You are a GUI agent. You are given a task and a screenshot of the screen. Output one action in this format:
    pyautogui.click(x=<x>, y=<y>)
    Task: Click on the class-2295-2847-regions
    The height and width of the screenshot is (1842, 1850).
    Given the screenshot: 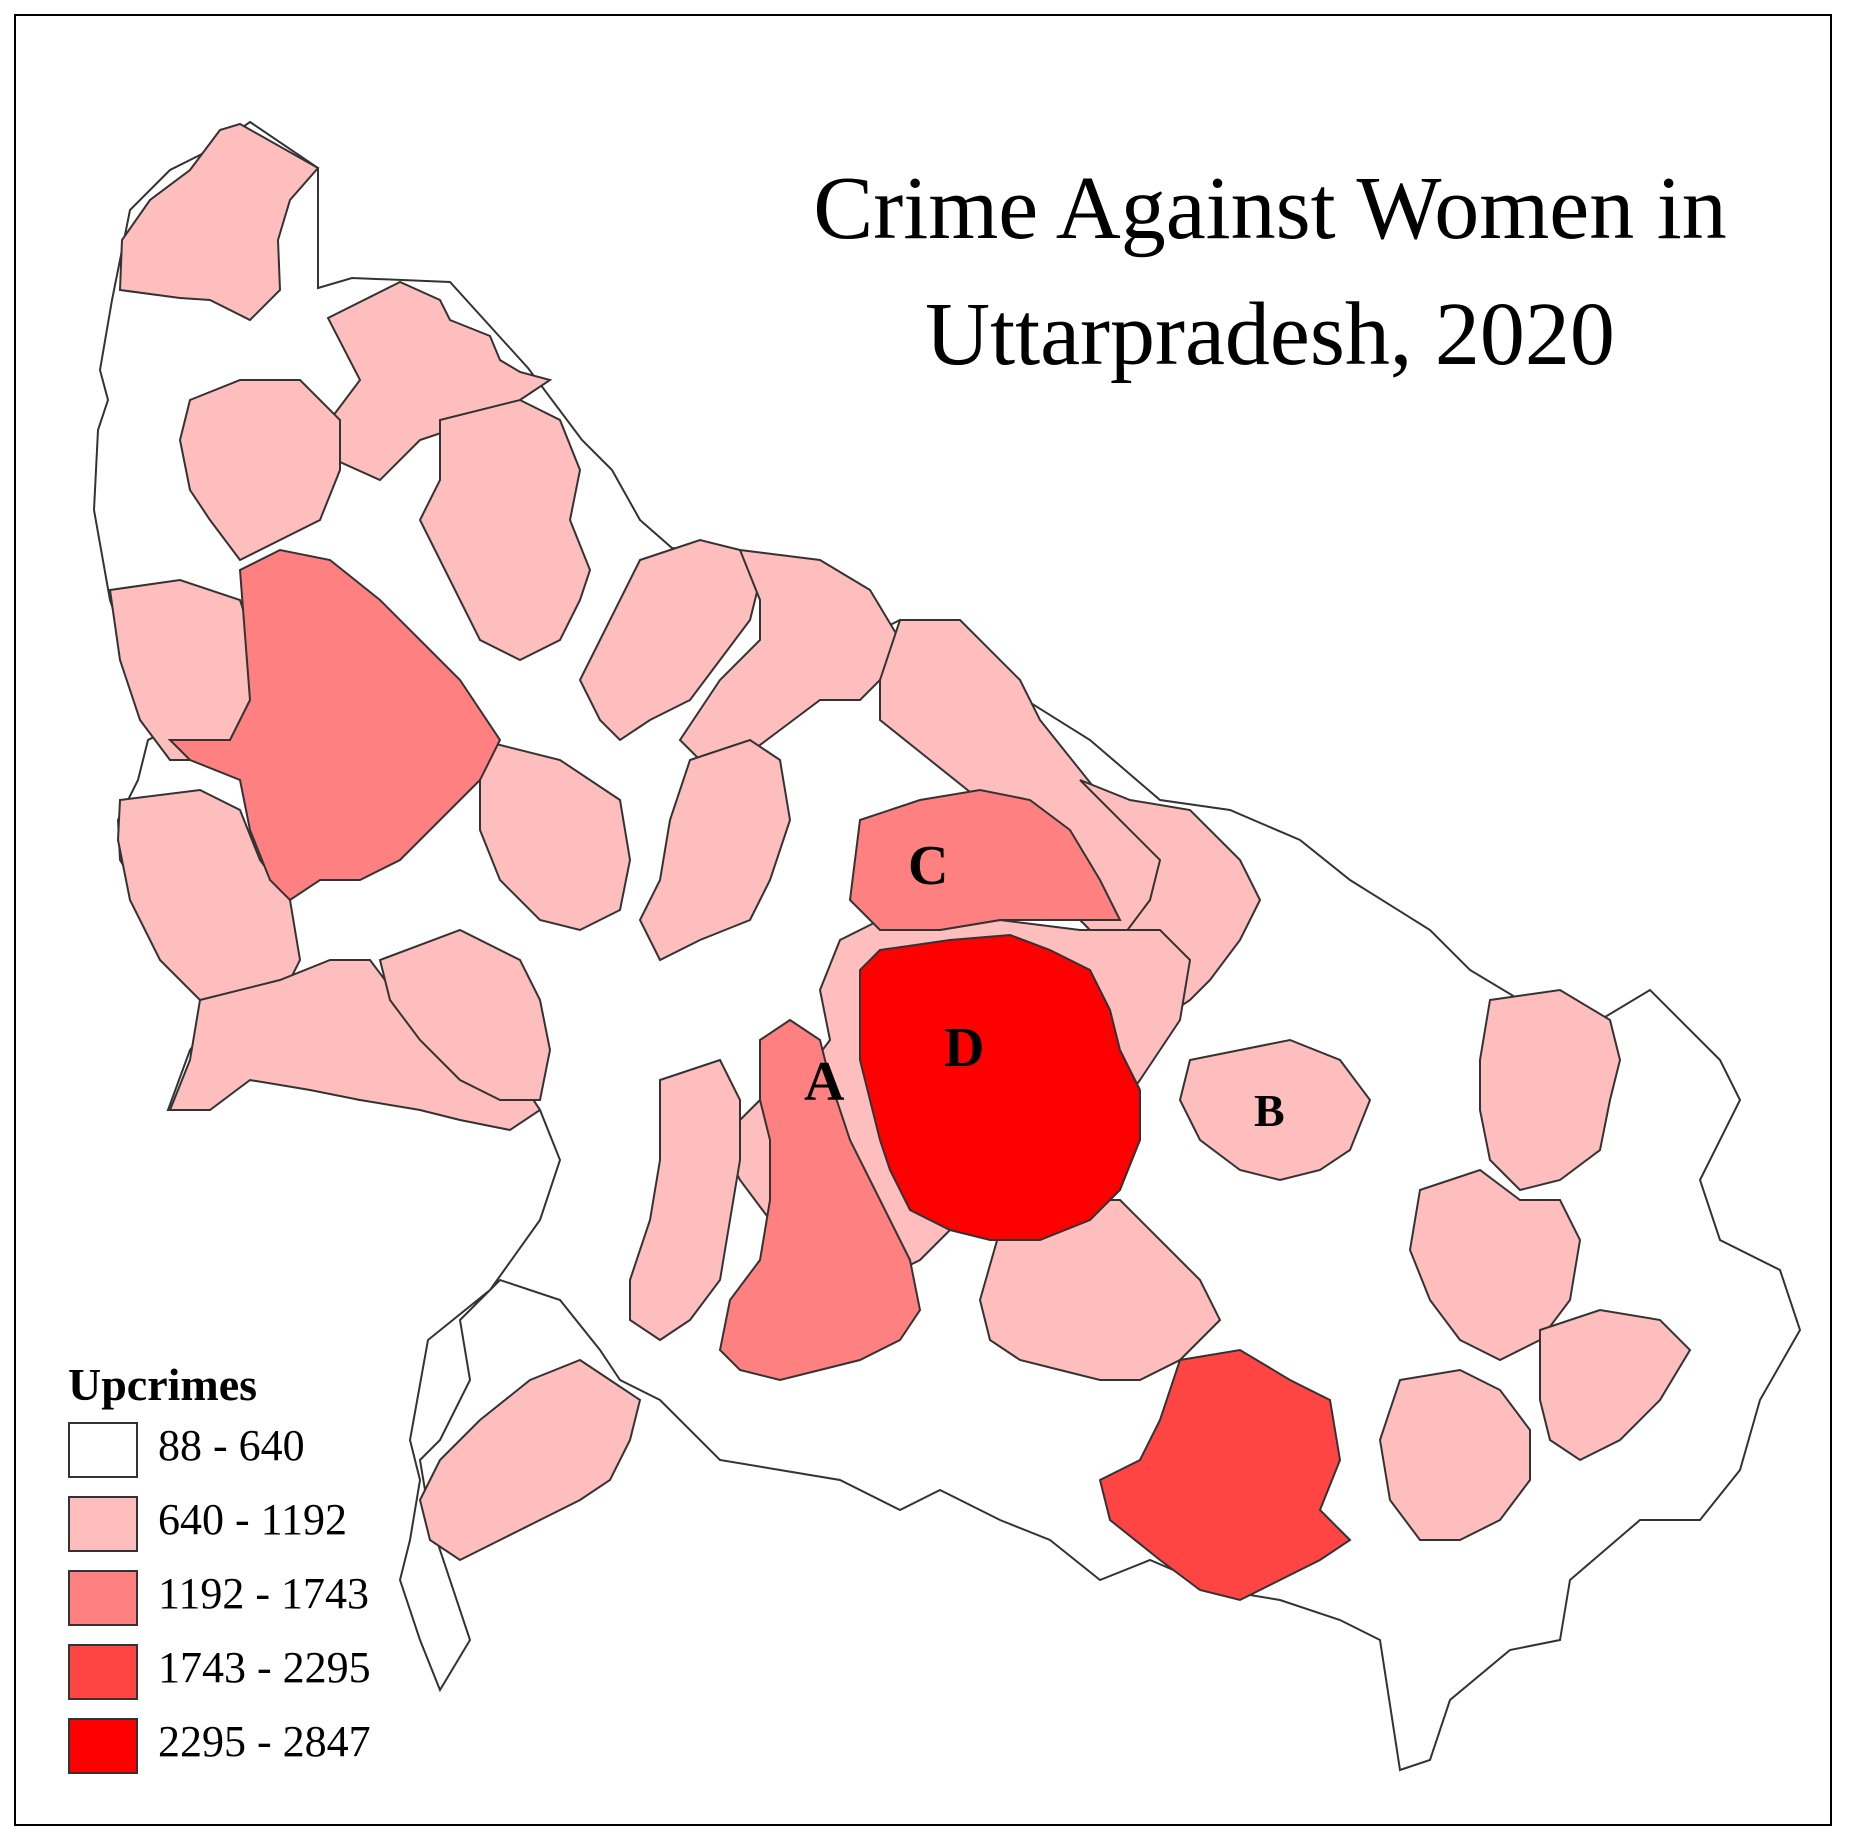 What is the action you would take?
    pyautogui.click(x=1000, y=1087)
    